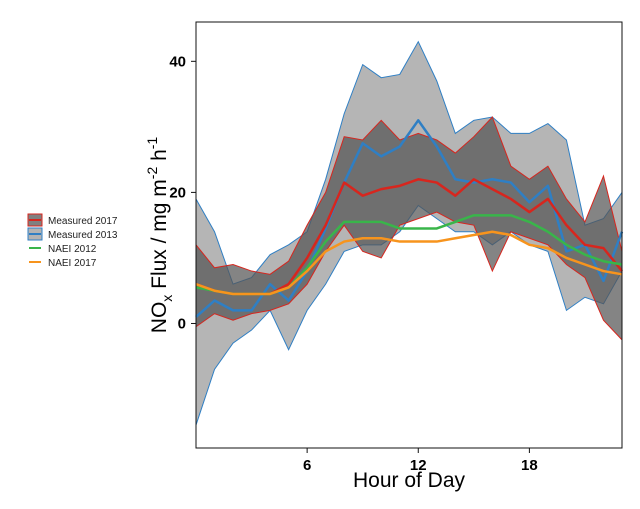 This screenshot has height=509, width=640. I want to click on y-axis-title-sub: x, so click(167, 298).